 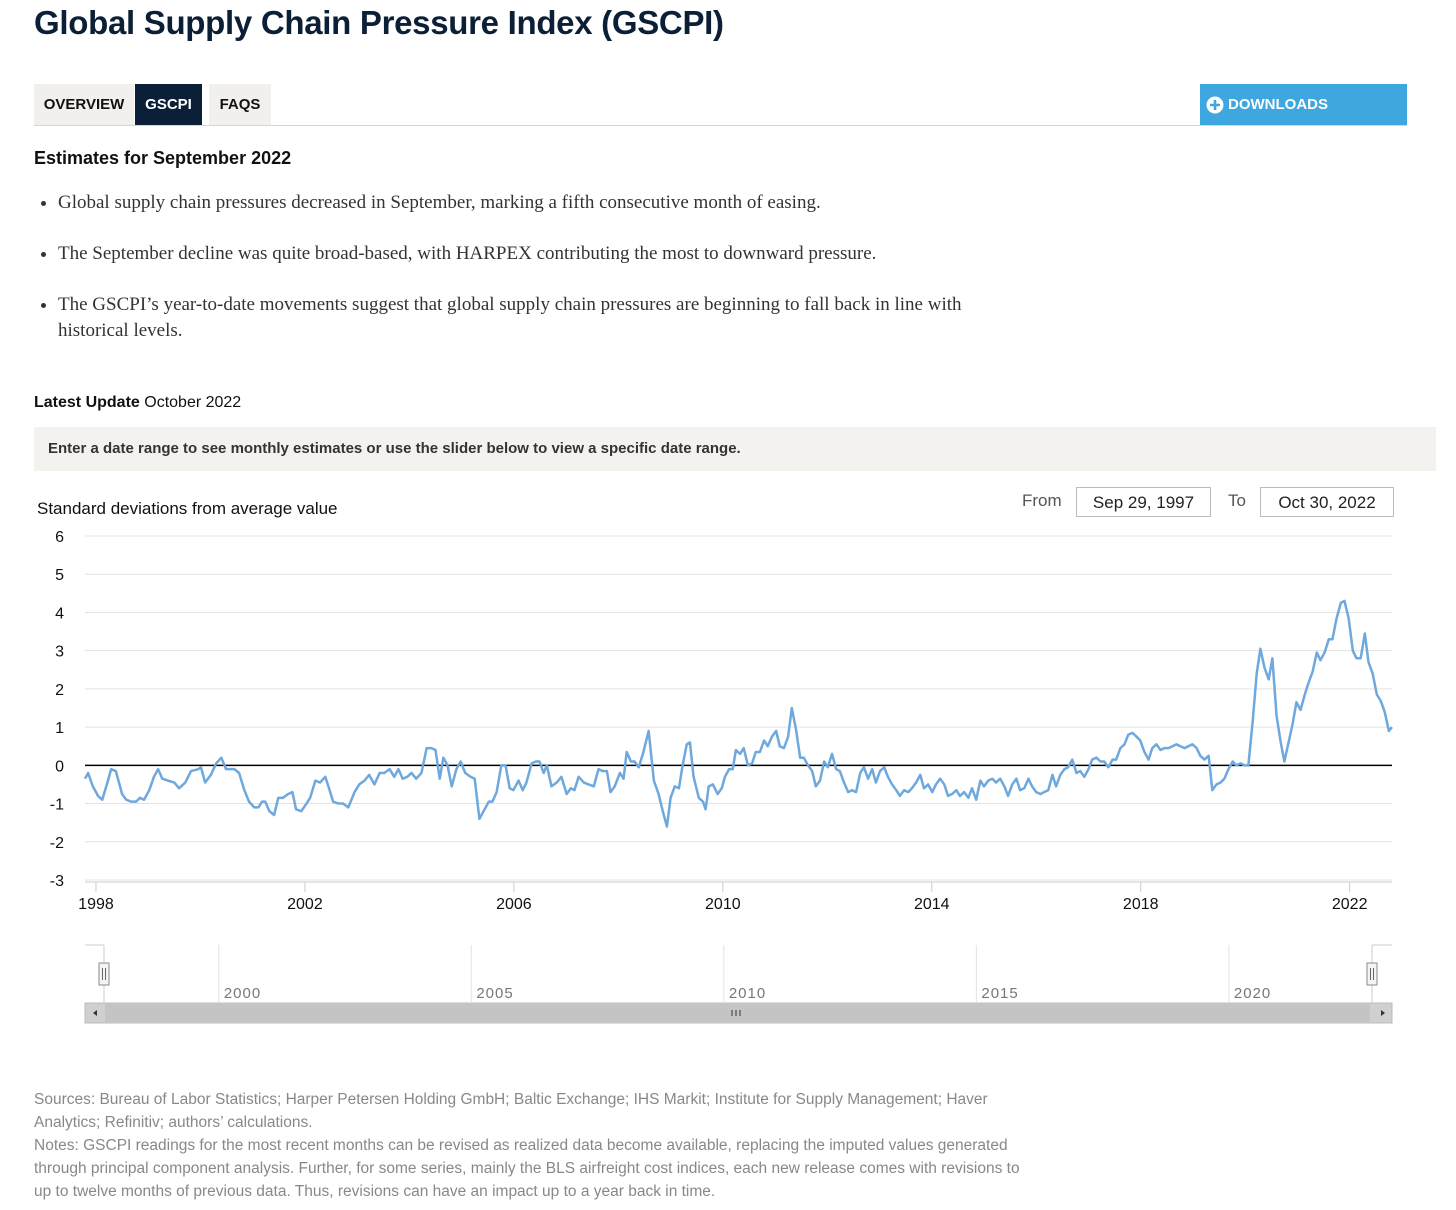 I want to click on x-tick-label: 2006, so click(x=514, y=904).